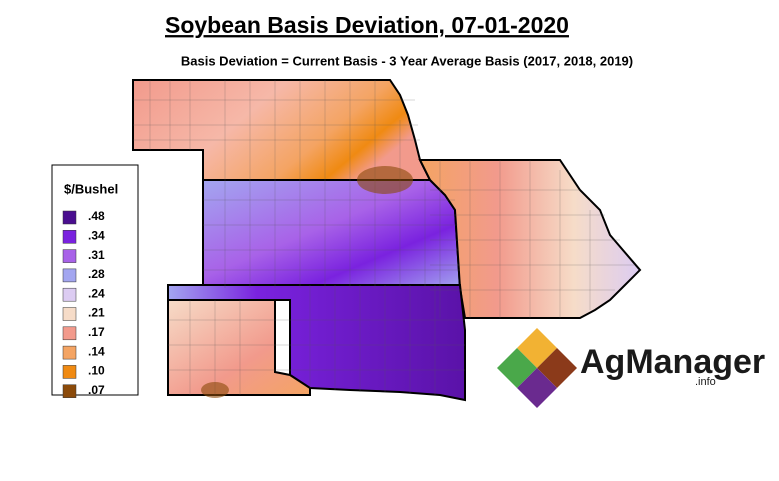  Describe the element at coordinates (96, 332) in the screenshot. I see `legend-label: .17` at that location.